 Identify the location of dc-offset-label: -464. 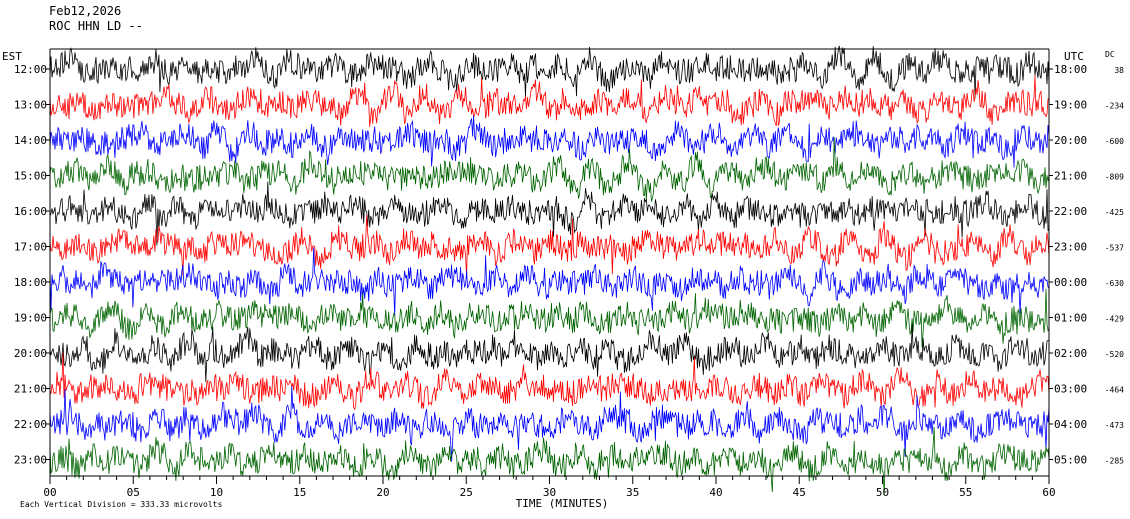
(1114, 390).